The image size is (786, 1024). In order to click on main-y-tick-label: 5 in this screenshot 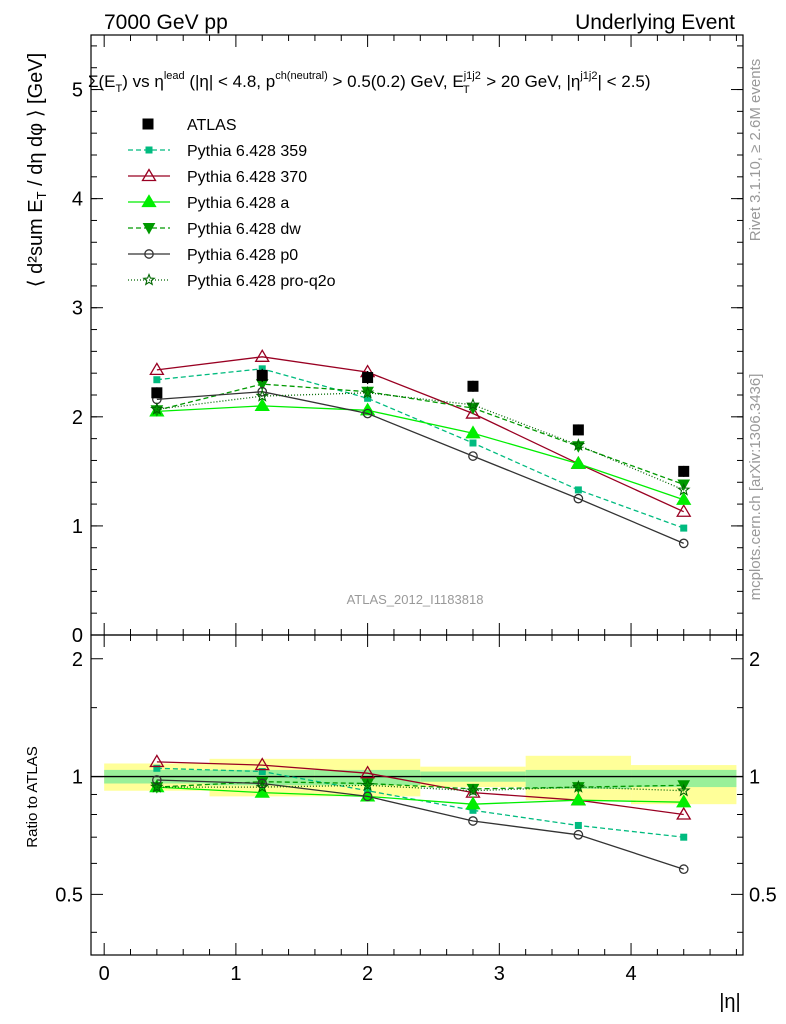, I will do `click(77, 91)`.